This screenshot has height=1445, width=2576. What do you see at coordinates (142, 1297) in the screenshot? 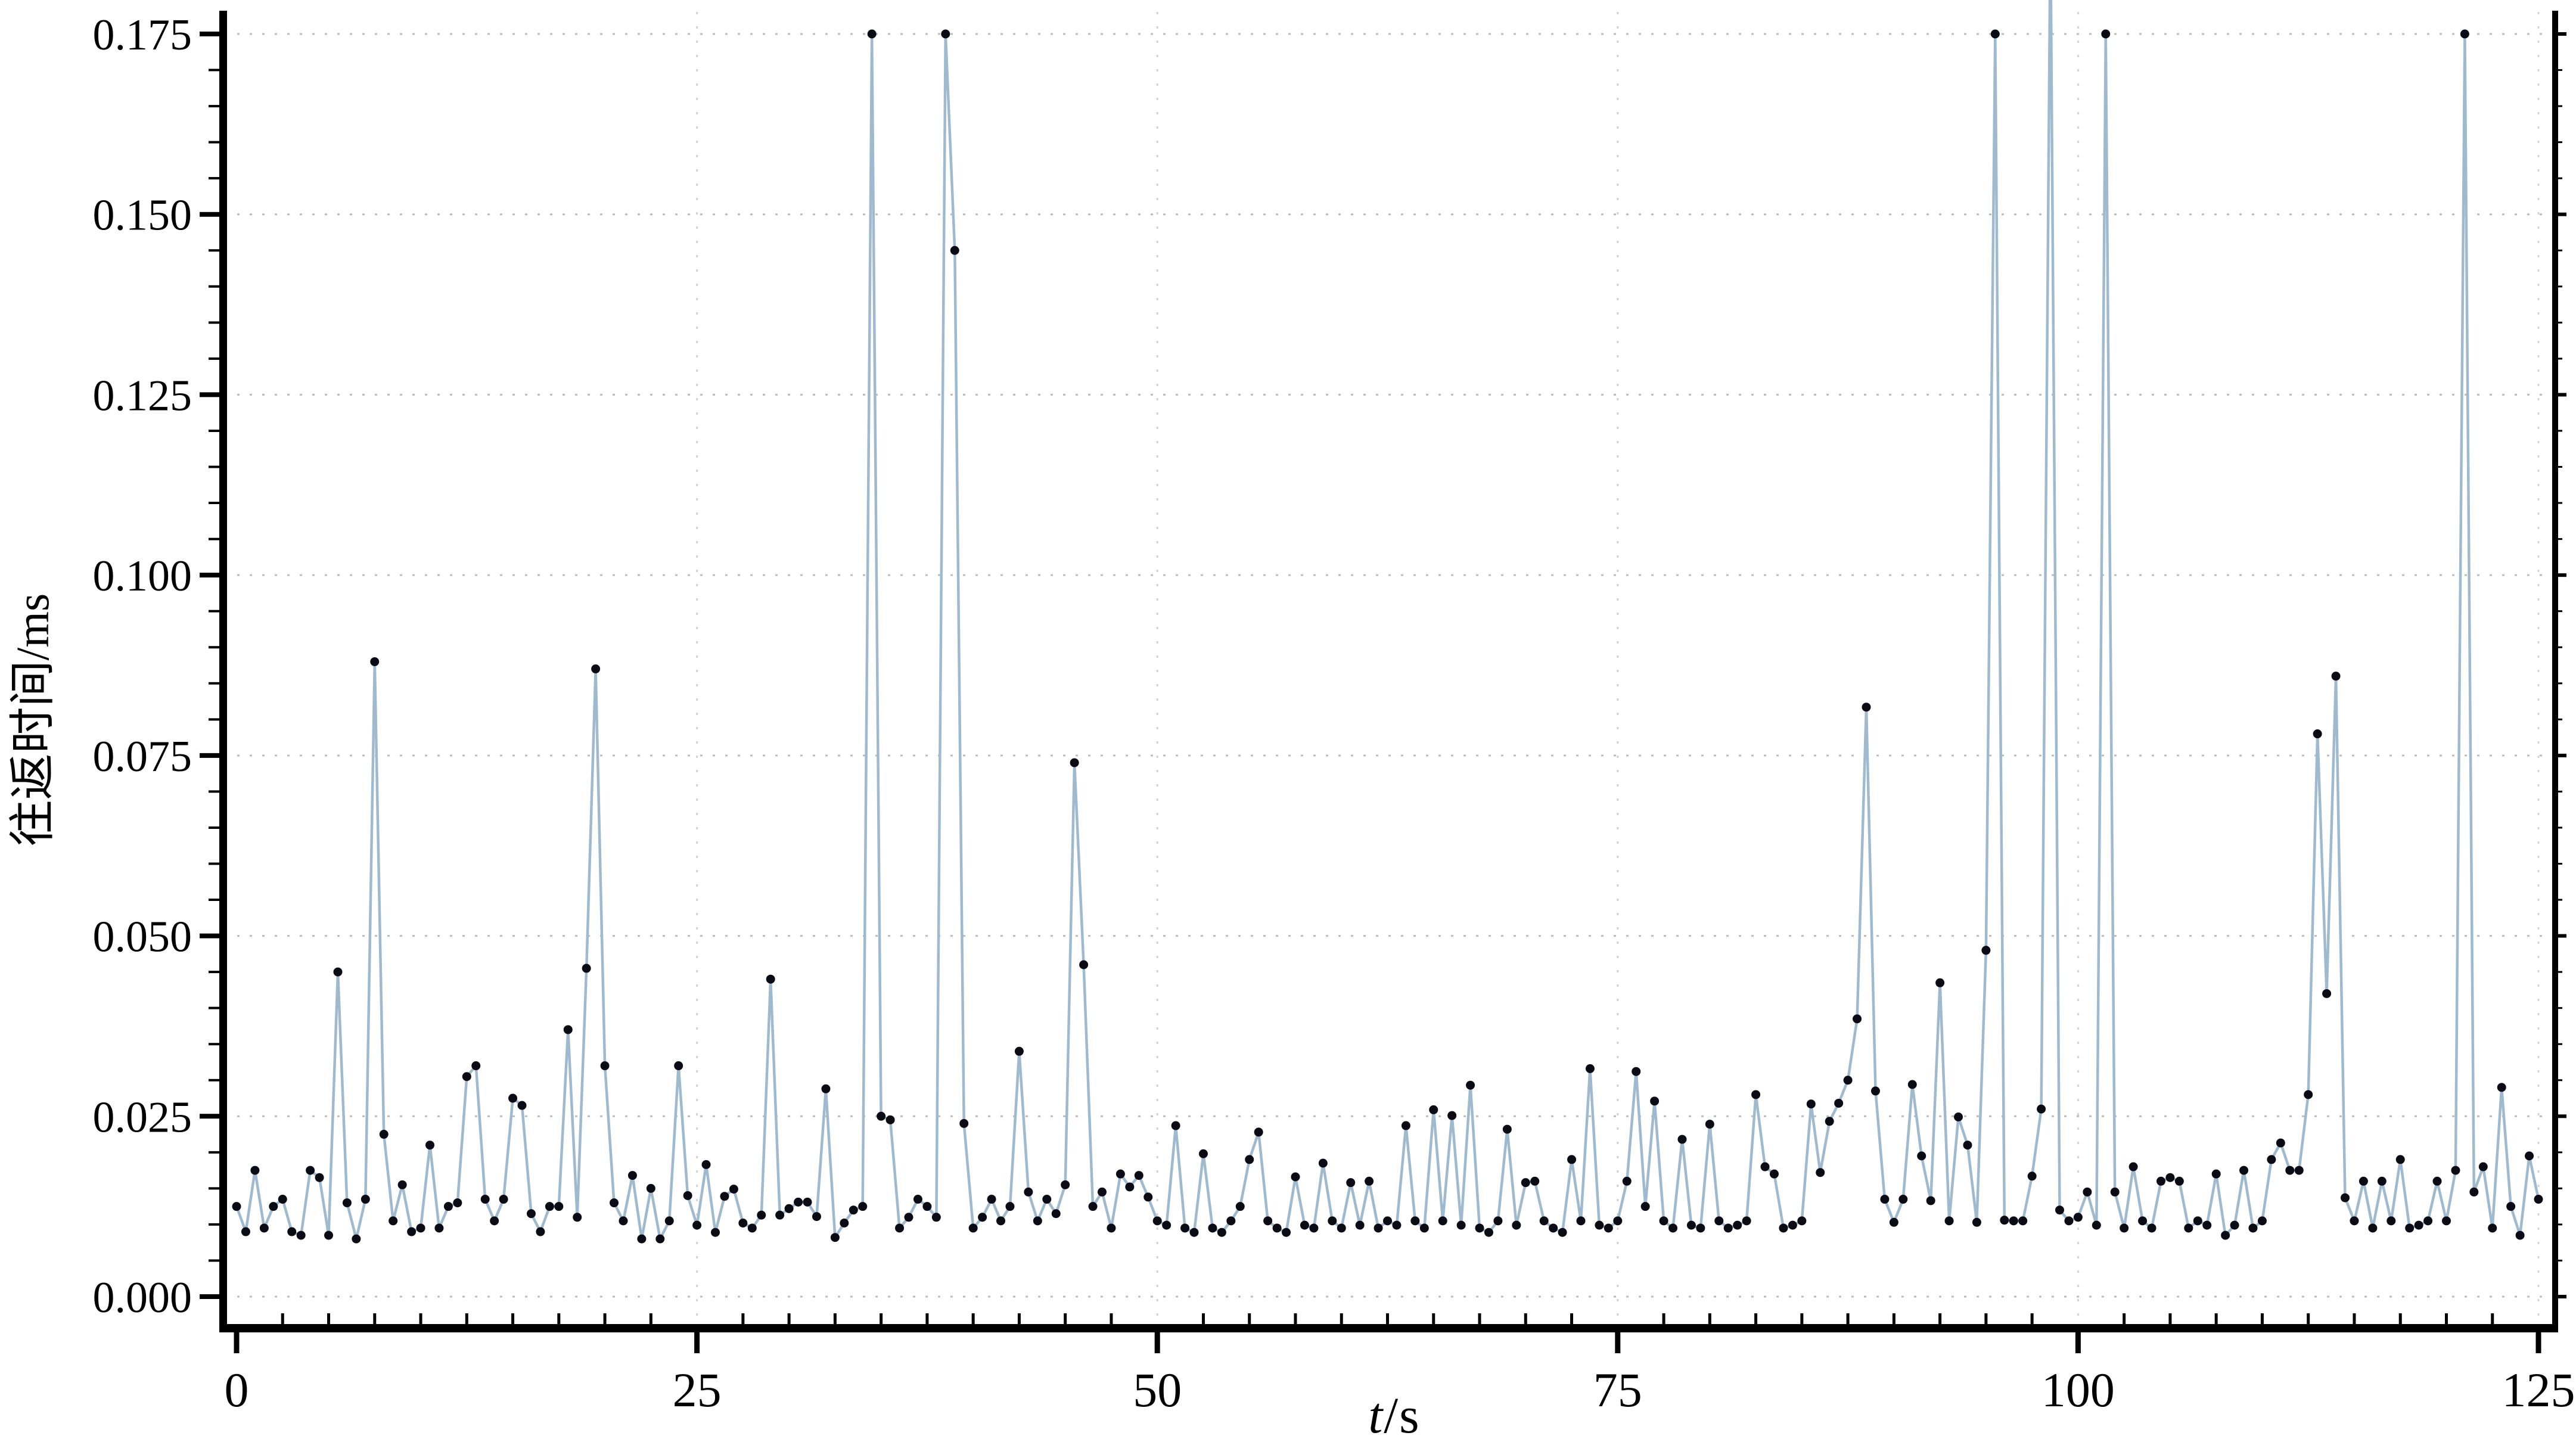
I see `svg-text: 0.000` at bounding box center [142, 1297].